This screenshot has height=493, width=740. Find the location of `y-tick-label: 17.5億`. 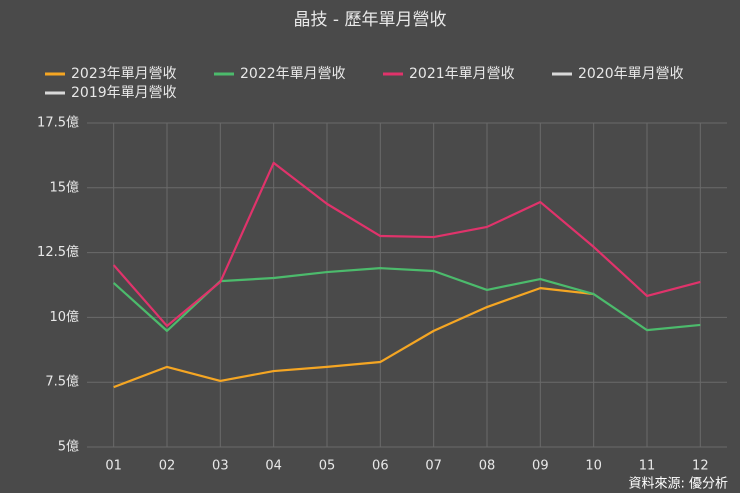

y-tick-label: 17.5億 is located at coordinates (58, 123).